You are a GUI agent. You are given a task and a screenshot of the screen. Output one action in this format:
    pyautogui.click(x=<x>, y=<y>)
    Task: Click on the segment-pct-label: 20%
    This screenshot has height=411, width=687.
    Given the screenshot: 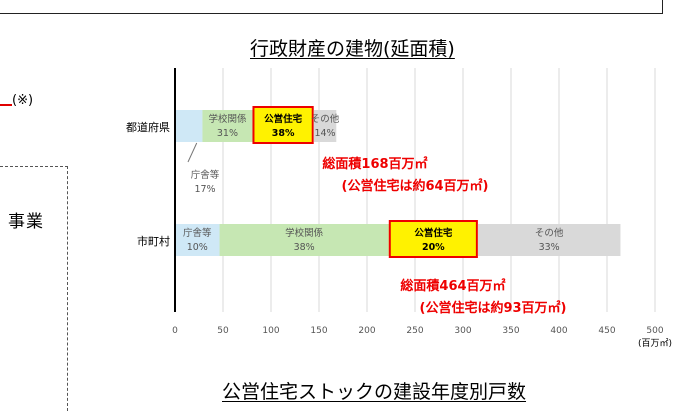 What is the action you would take?
    pyautogui.click(x=433, y=247)
    